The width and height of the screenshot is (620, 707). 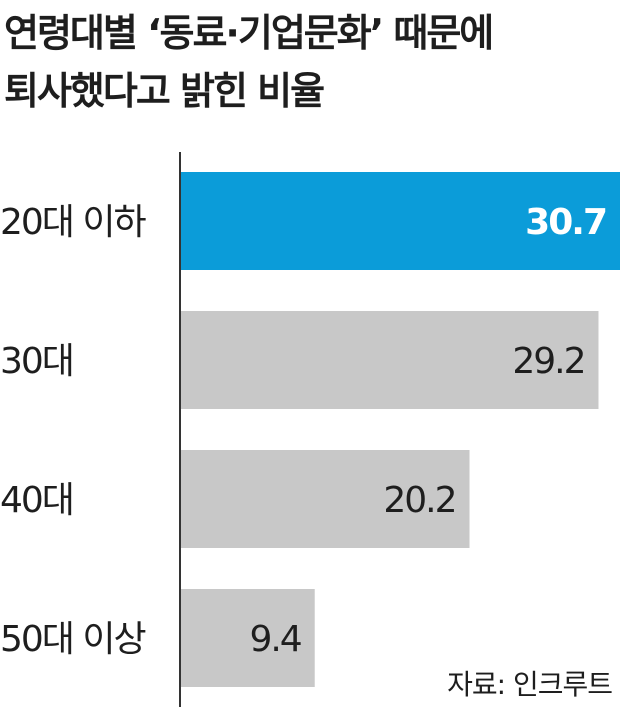 What do you see at coordinates (565, 222) in the screenshot?
I see `value-label-1: 30.7` at bounding box center [565, 222].